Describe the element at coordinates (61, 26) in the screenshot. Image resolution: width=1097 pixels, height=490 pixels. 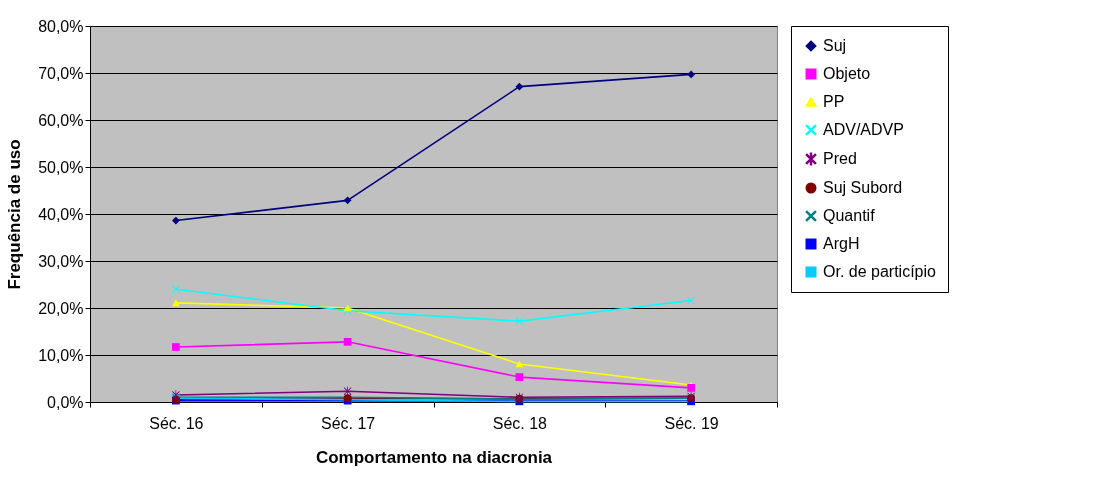
I see `y-tick-label: 80,0%` at that location.